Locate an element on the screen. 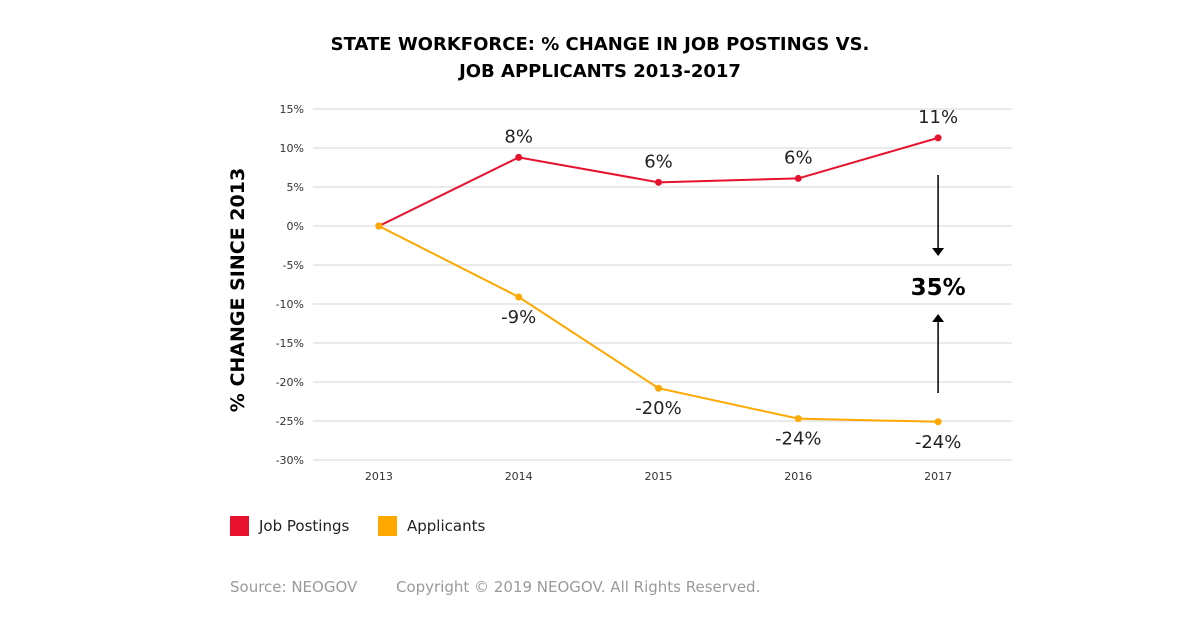  series-job-postings: 8% 6% 6% 11% is located at coordinates (666, 168).